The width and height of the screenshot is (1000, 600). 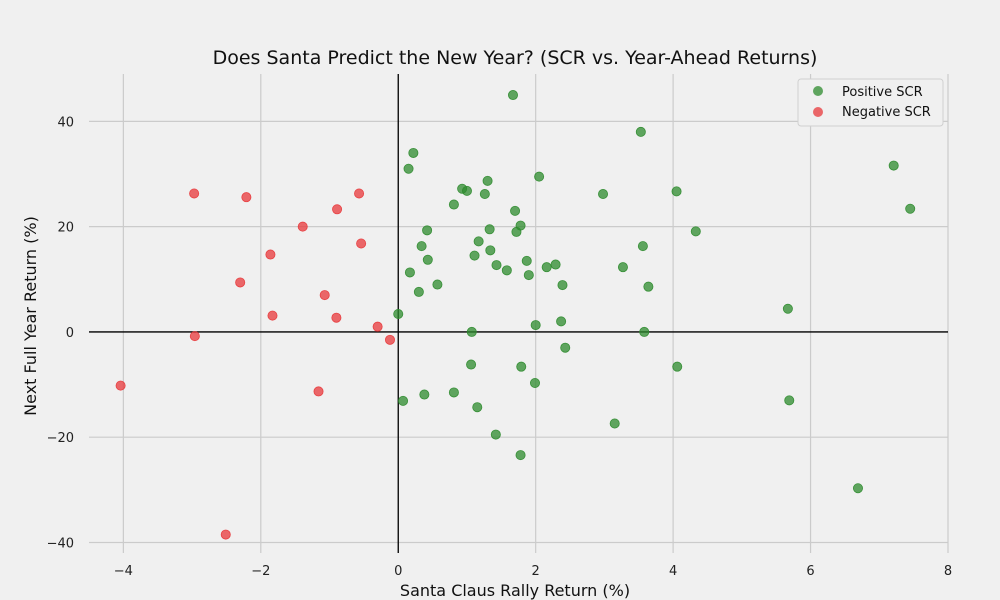 What do you see at coordinates (818, 112) in the screenshot?
I see `legend-marker-negative-scr` at bounding box center [818, 112].